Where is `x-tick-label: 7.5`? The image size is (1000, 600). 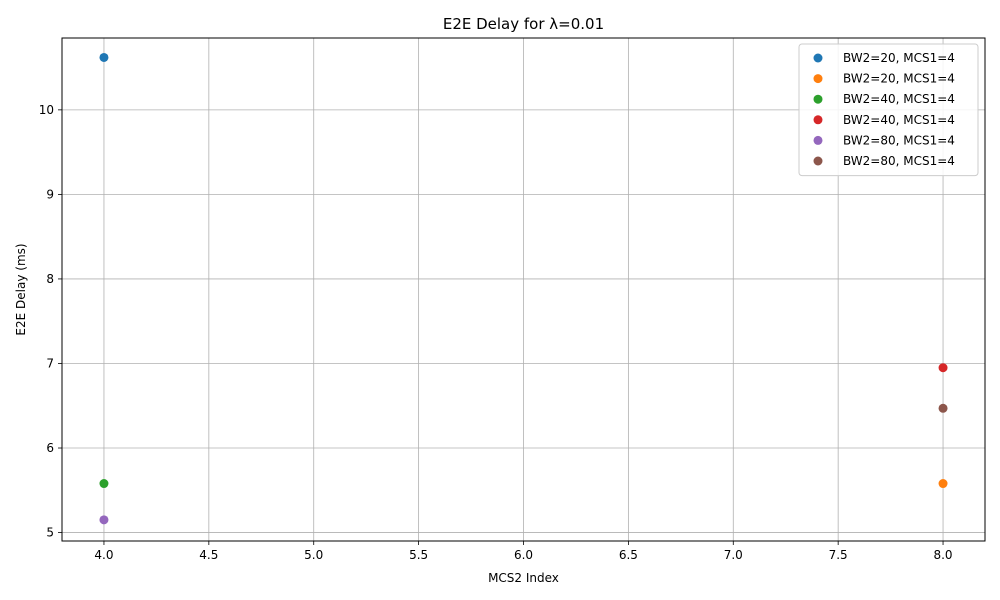
x-tick-label: 7.5 is located at coordinates (838, 555).